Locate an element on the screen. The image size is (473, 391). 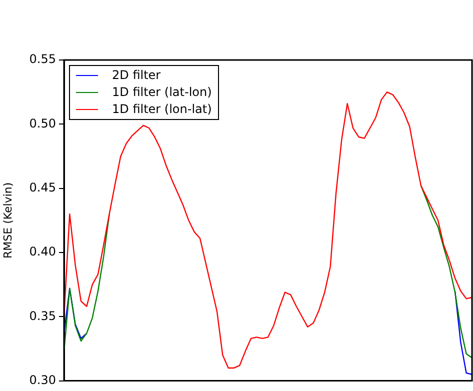
legend-label: 1D filter (lon-lat) is located at coordinates (162, 109).